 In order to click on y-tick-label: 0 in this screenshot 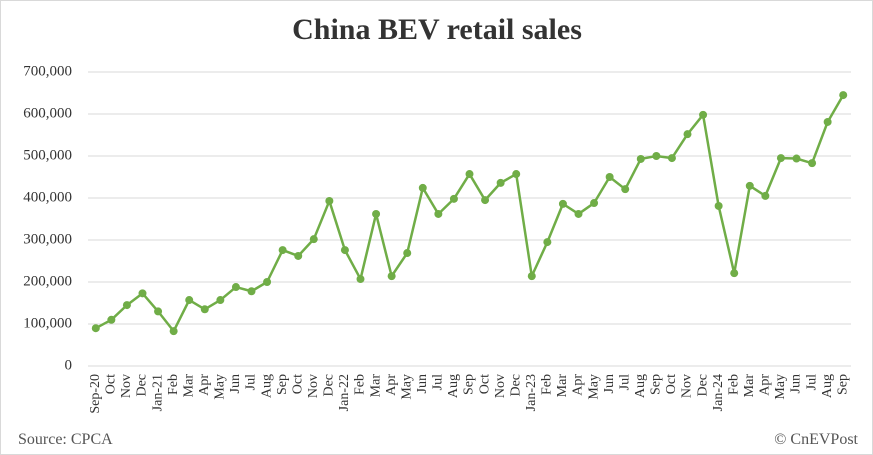, I will do `click(69, 365)`.